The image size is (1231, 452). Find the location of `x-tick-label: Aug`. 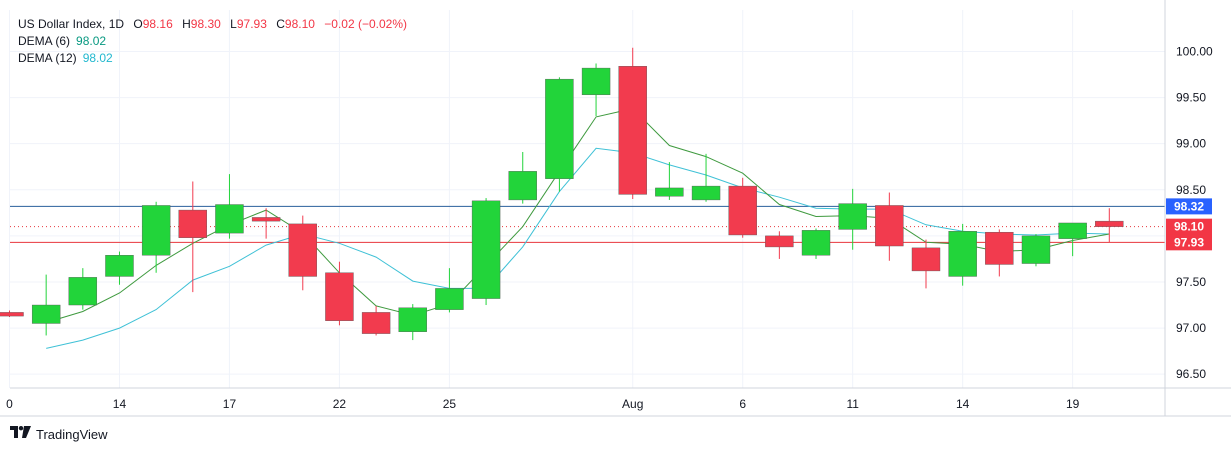

x-tick-label: Aug is located at coordinates (632, 404).